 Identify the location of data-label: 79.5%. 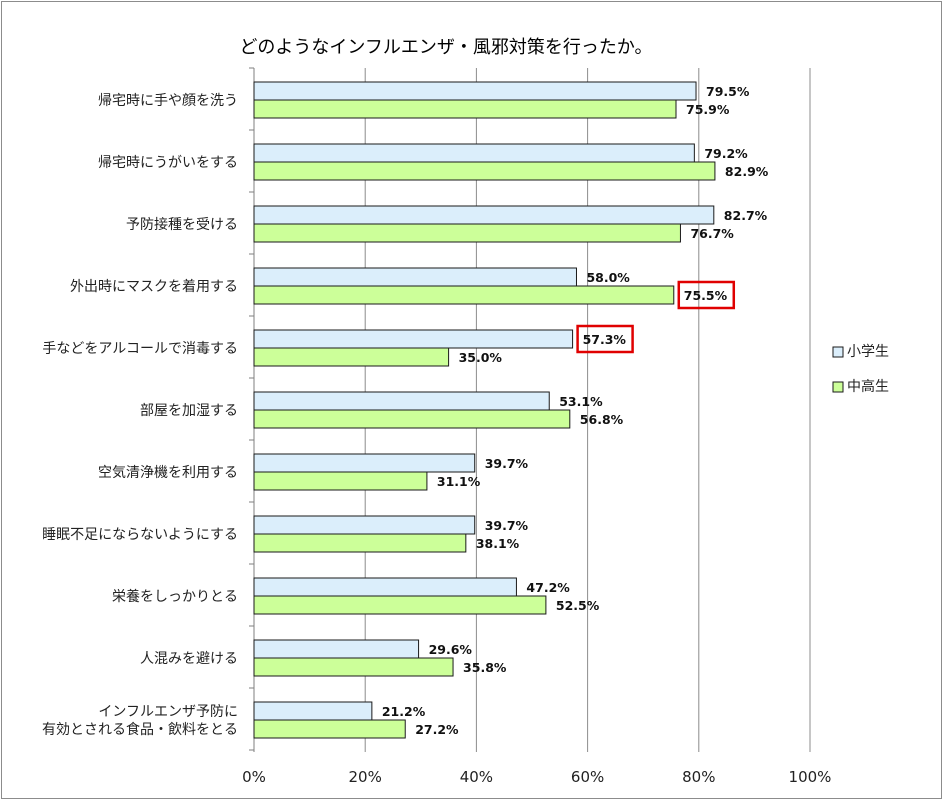
(728, 91).